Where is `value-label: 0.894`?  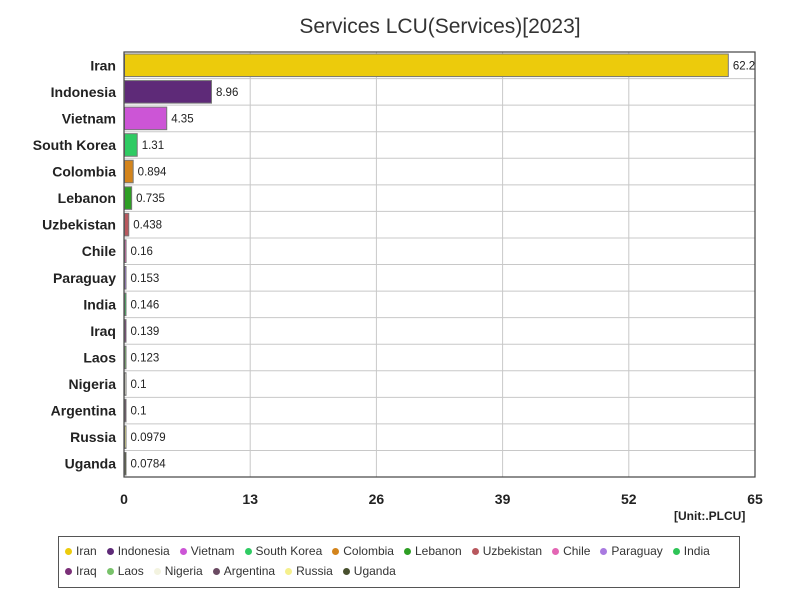
value-label: 0.894 is located at coordinates (152, 173).